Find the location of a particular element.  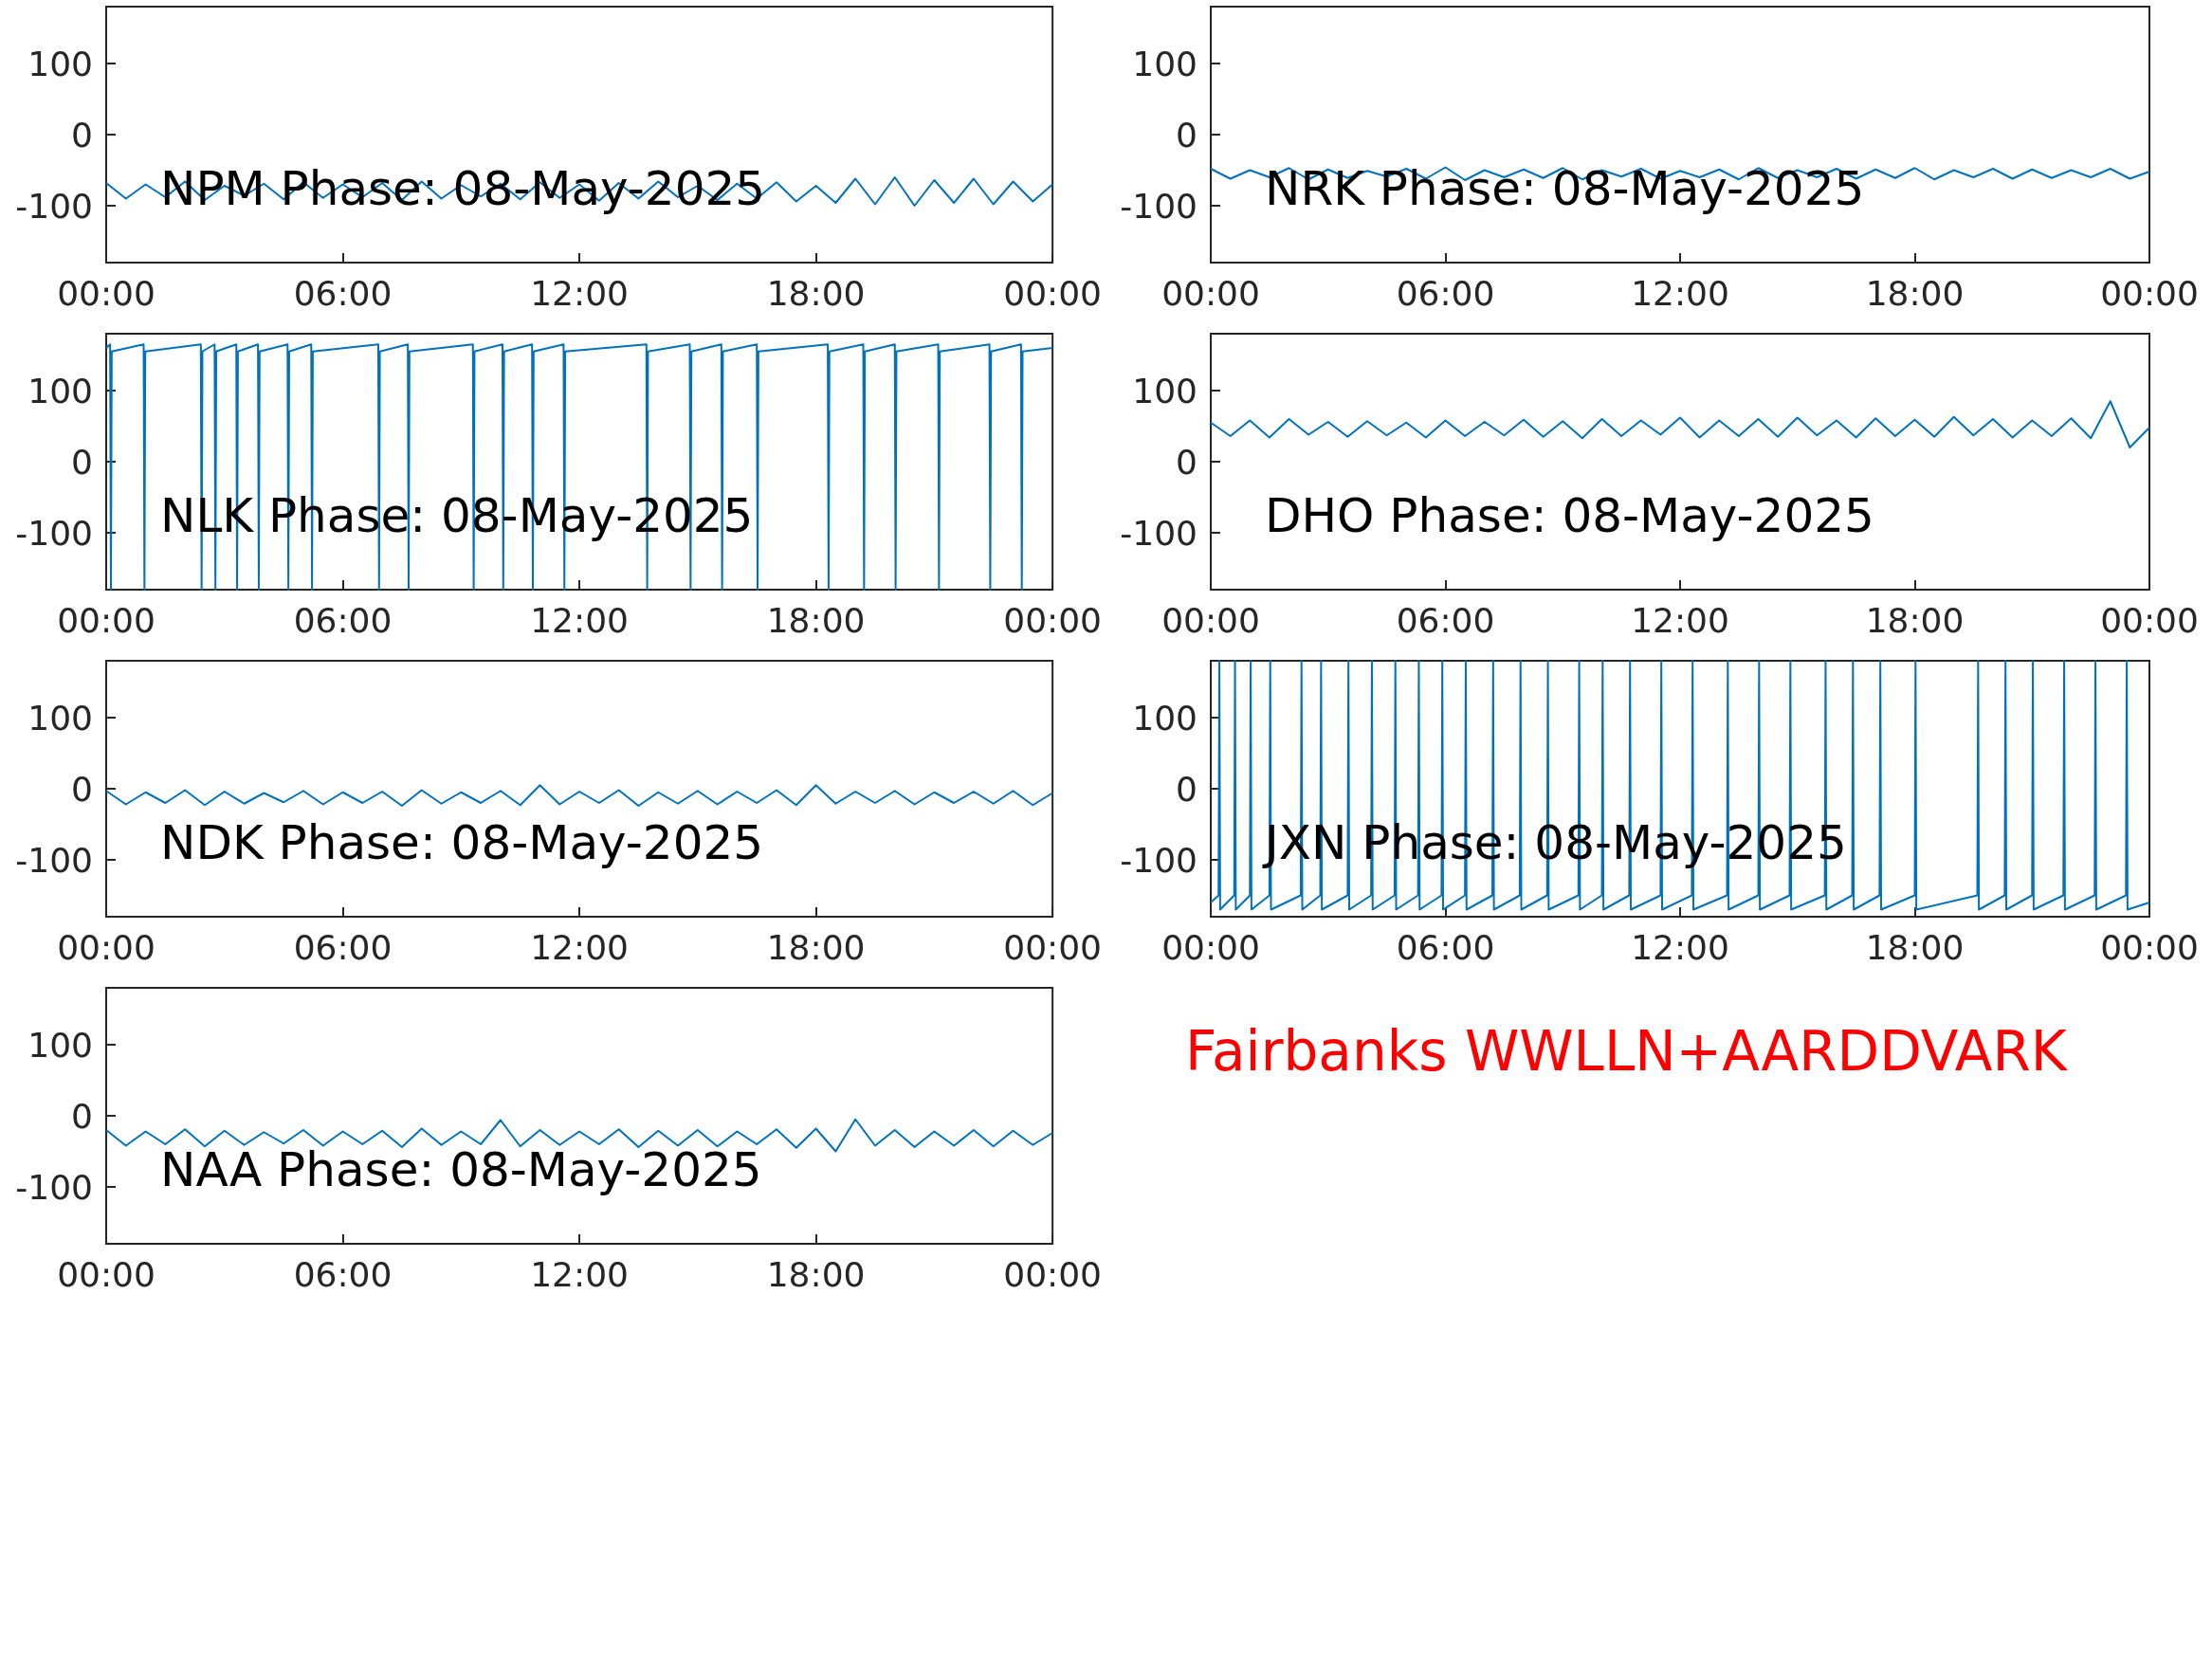

text: NRK Phase: 08-May-2025 is located at coordinates (1565, 188).